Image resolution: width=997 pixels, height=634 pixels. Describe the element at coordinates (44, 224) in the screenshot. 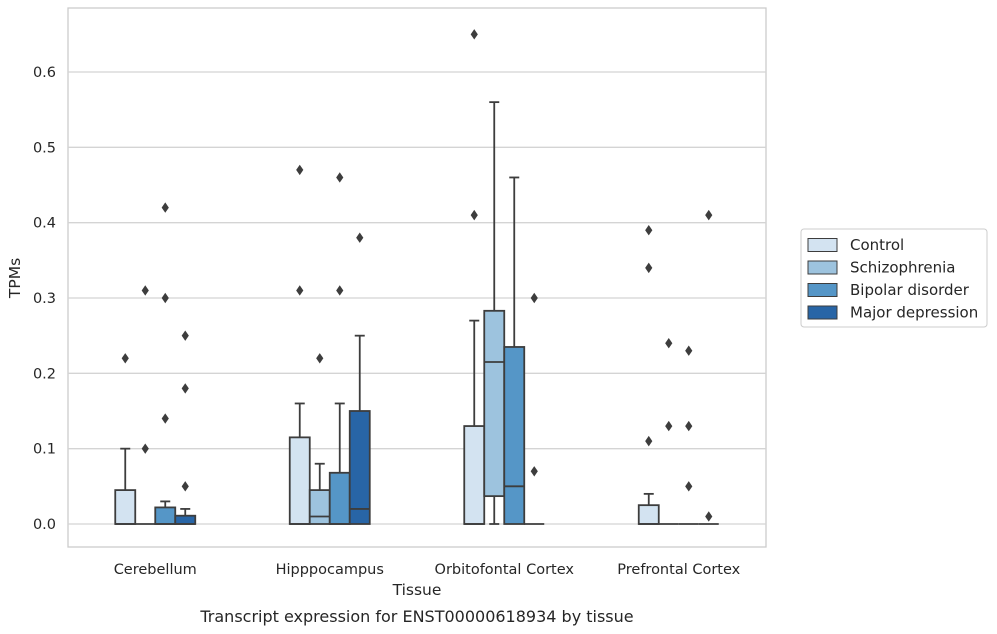

I see `y-tick-label: 0.4` at that location.